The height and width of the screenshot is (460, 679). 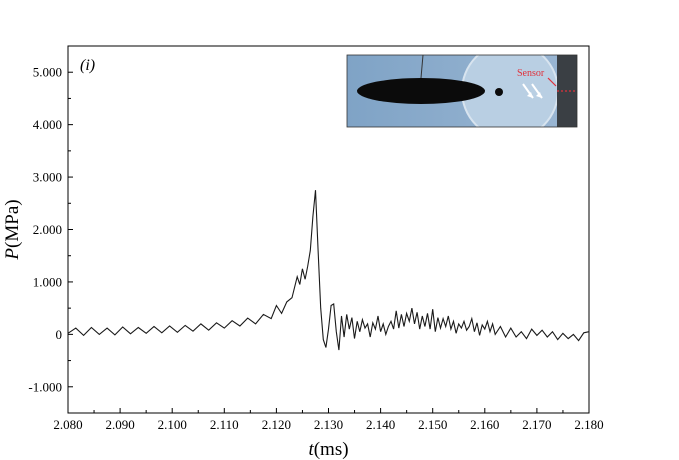 I want to click on y-tick-label: 0, so click(x=59, y=334).